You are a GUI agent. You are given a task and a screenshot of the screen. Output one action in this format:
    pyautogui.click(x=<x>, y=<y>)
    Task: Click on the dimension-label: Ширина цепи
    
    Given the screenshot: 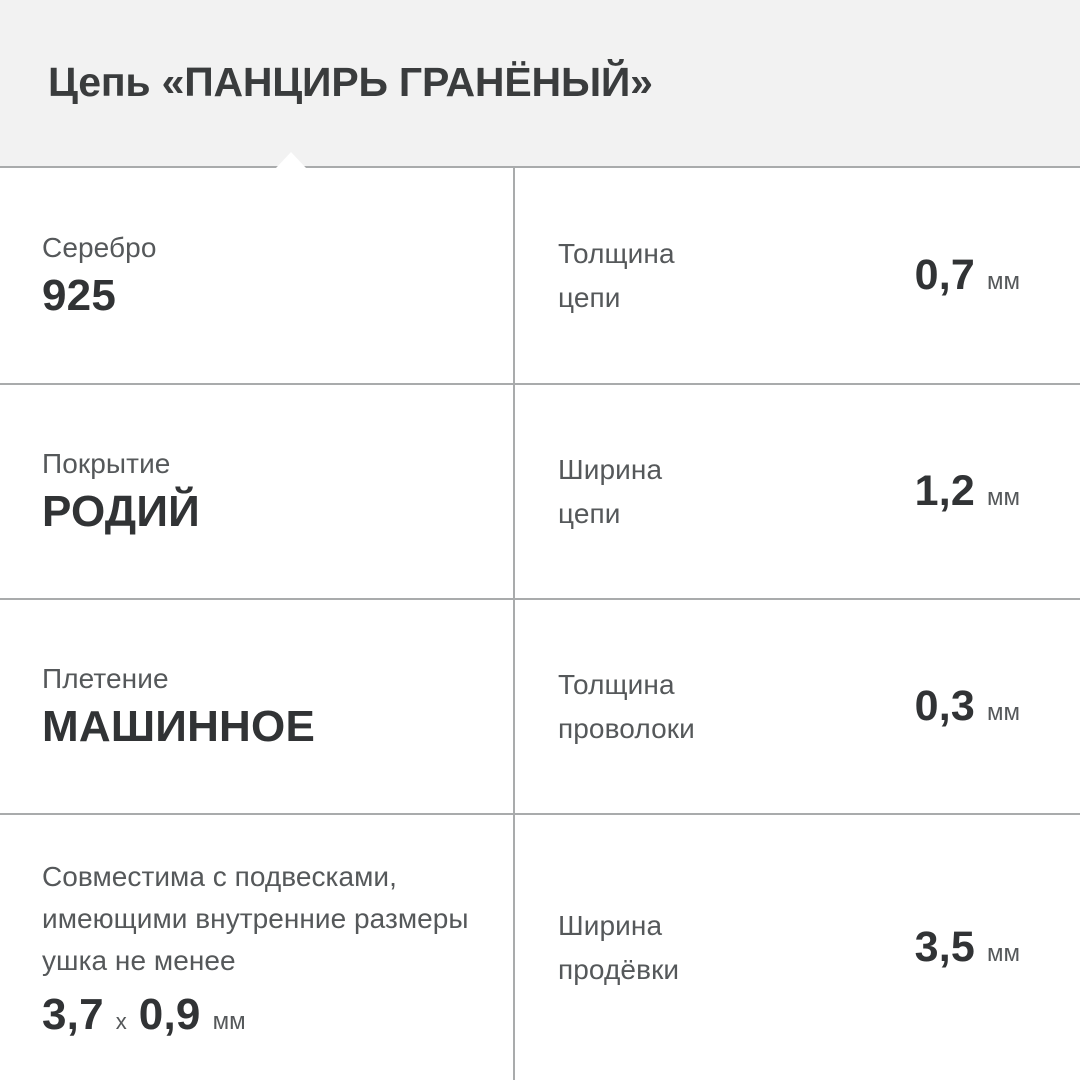 What is the action you would take?
    pyautogui.click(x=610, y=491)
    